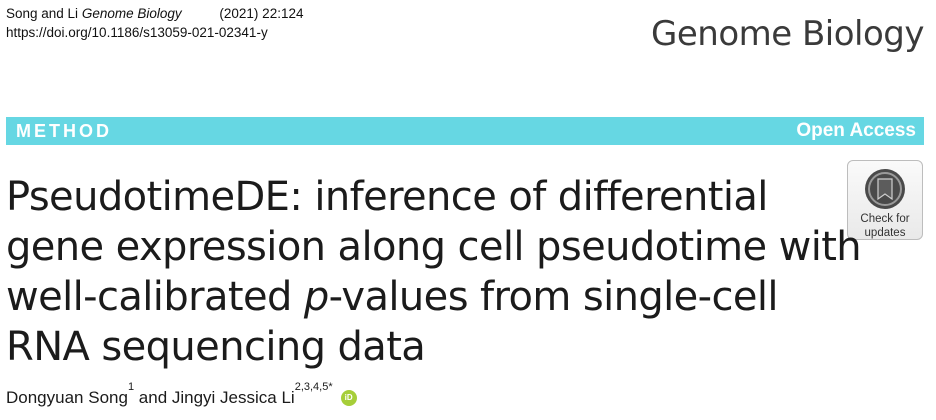 This screenshot has width=936, height=420. I want to click on orcid-icon: iD, so click(348, 398).